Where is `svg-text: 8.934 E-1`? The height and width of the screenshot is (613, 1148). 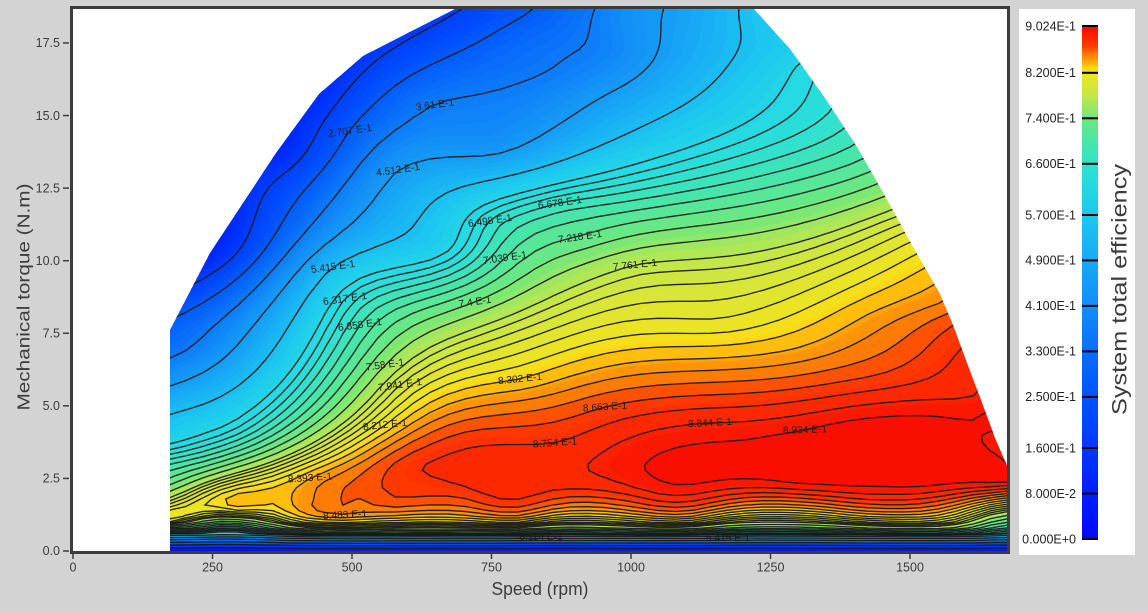 svg-text: 8.934 E-1 is located at coordinates (805, 430).